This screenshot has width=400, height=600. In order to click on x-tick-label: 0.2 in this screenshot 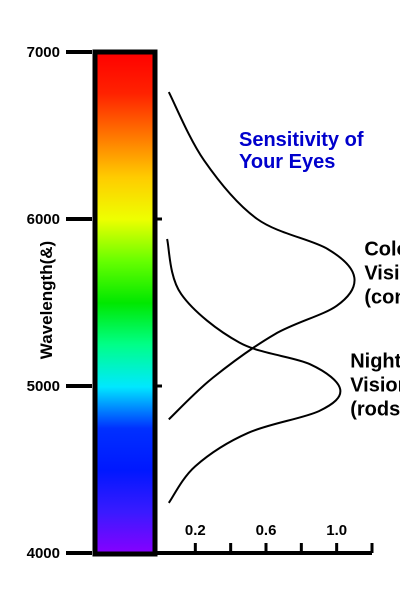, I will do `click(195, 530)`.